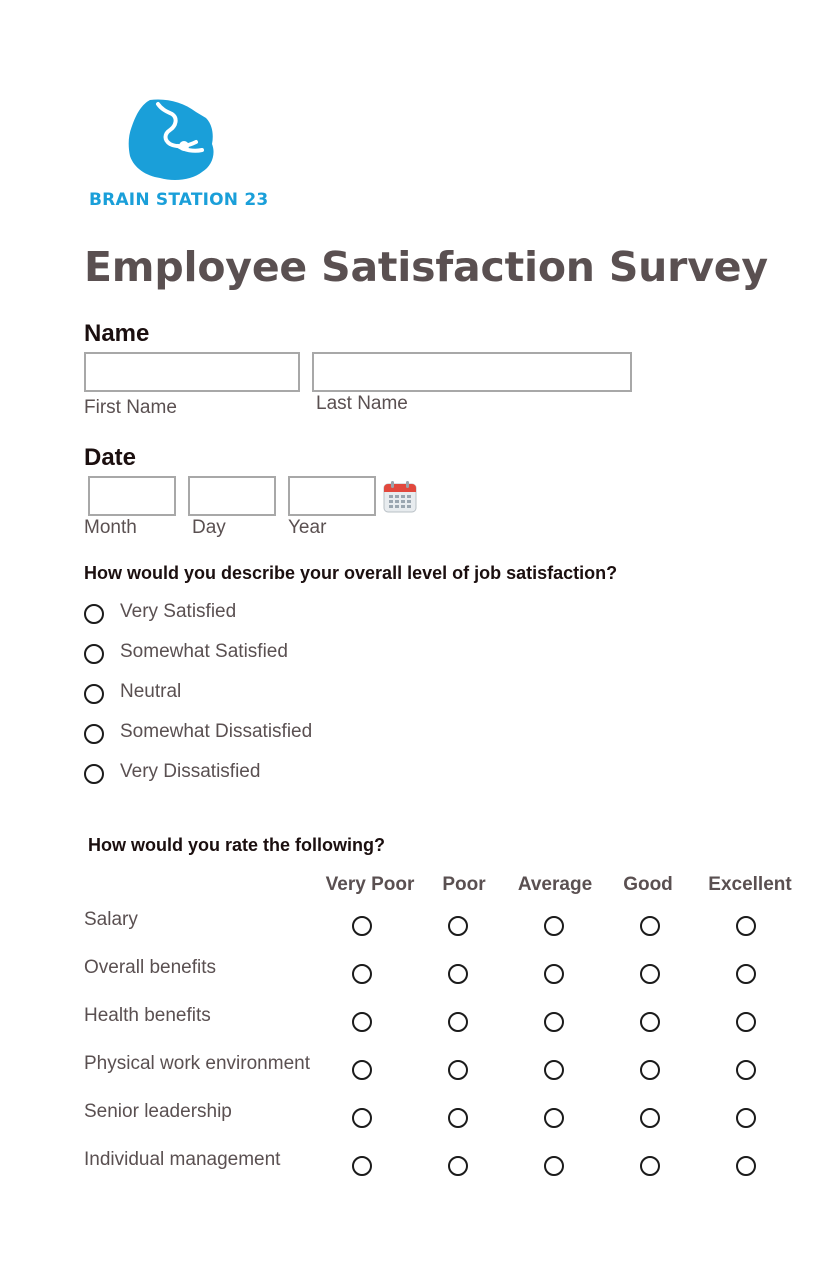  Describe the element at coordinates (178, 611) in the screenshot. I see `satisfaction-option-label: Very Satisfied` at that location.